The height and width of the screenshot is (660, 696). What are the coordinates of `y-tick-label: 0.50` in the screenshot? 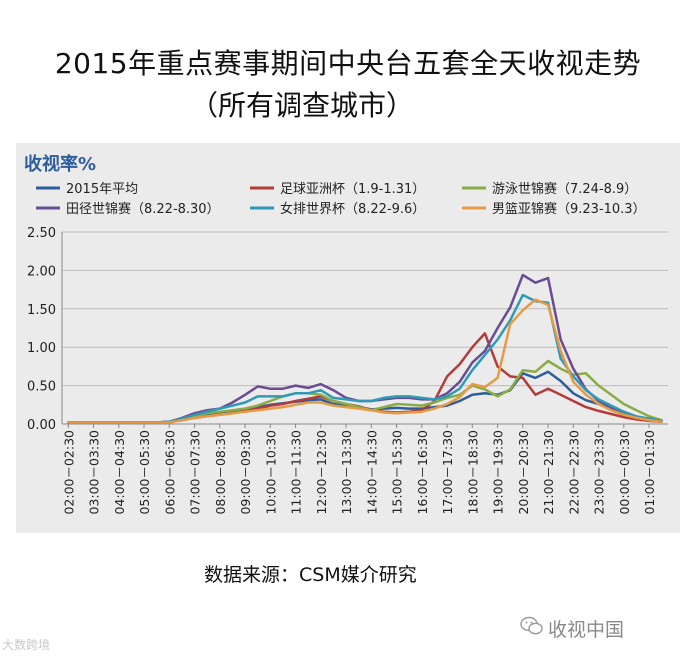 It's located at (41, 387).